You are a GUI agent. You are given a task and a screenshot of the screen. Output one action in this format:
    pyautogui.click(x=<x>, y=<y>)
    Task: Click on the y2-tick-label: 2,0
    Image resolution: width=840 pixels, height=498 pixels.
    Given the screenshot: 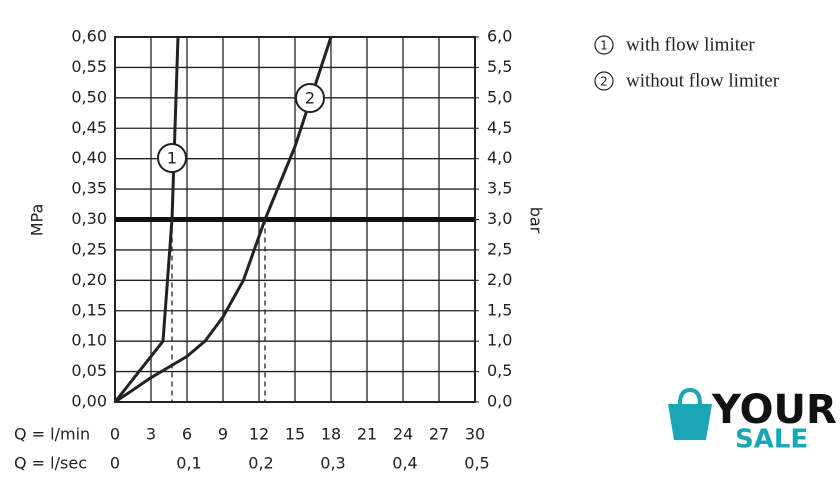 What is the action you would take?
    pyautogui.click(x=499, y=279)
    